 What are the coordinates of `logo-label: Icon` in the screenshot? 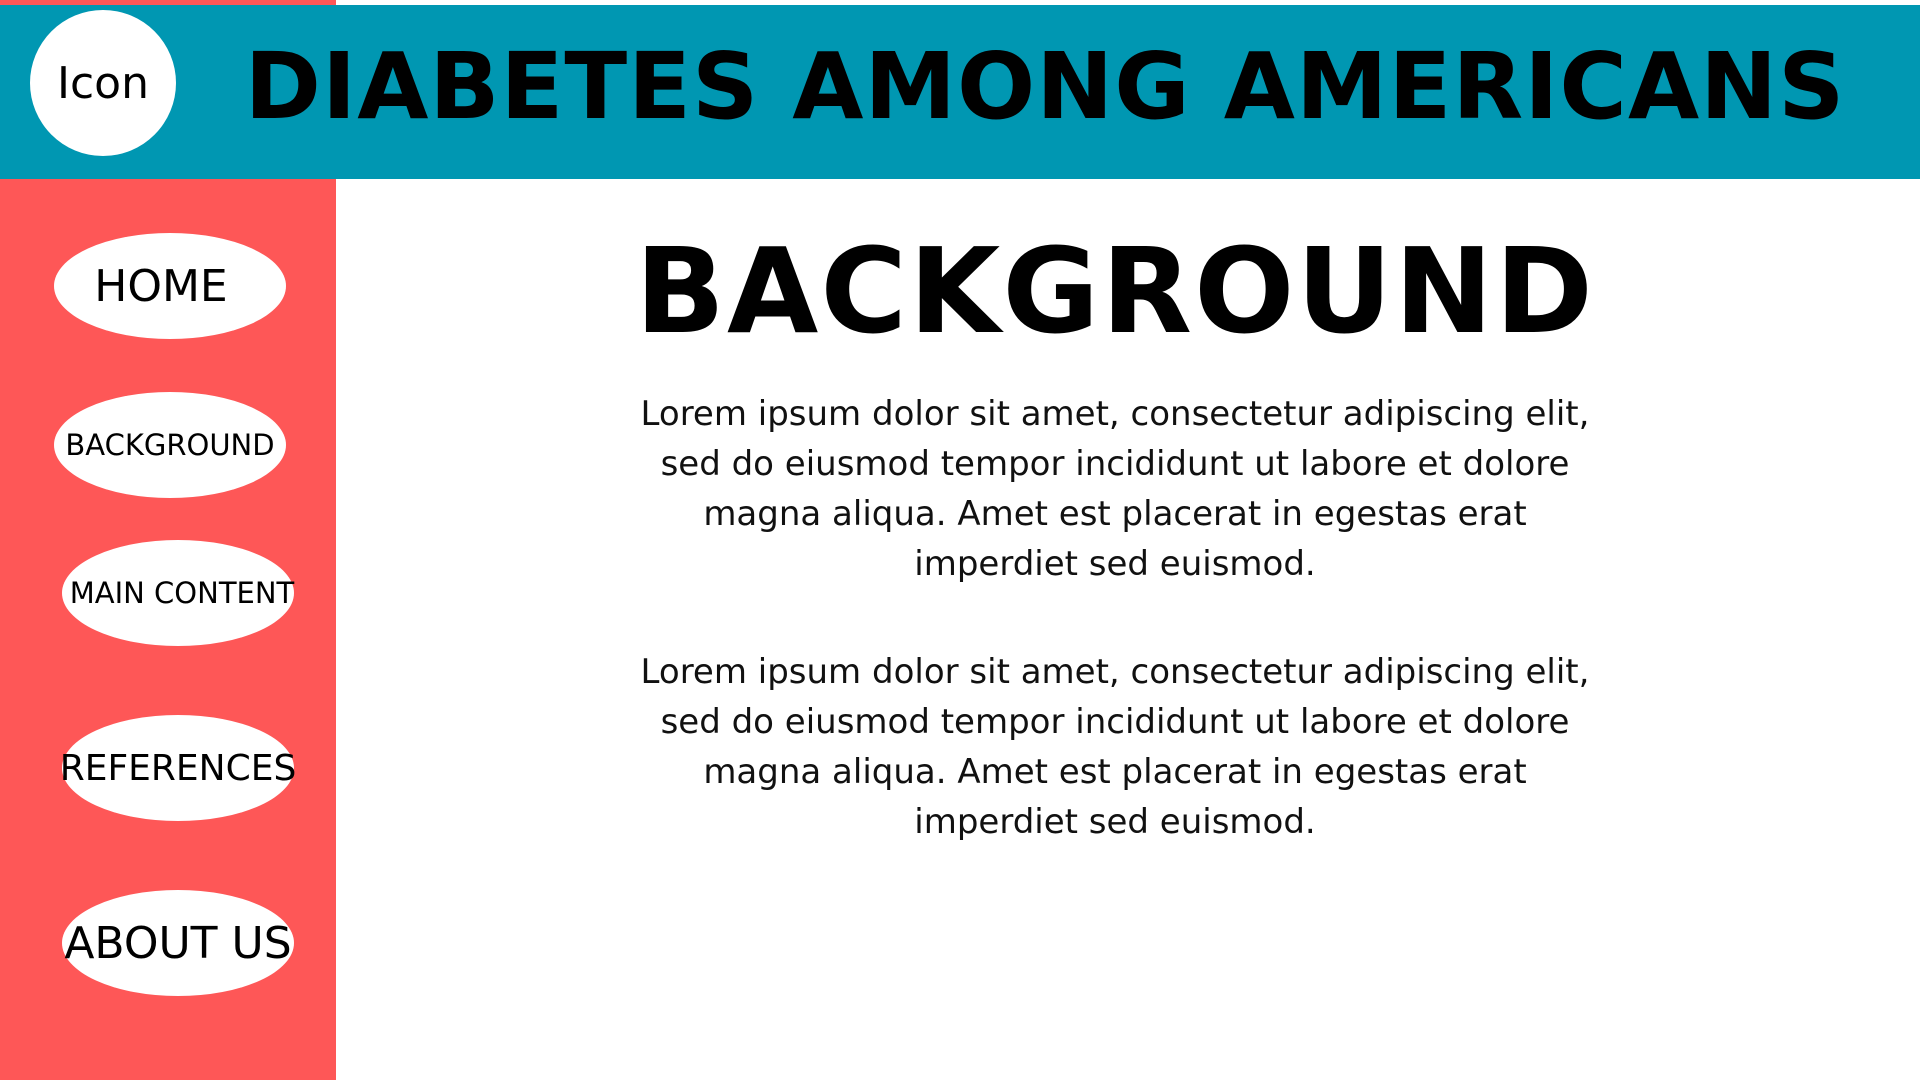 It's located at (103, 83).